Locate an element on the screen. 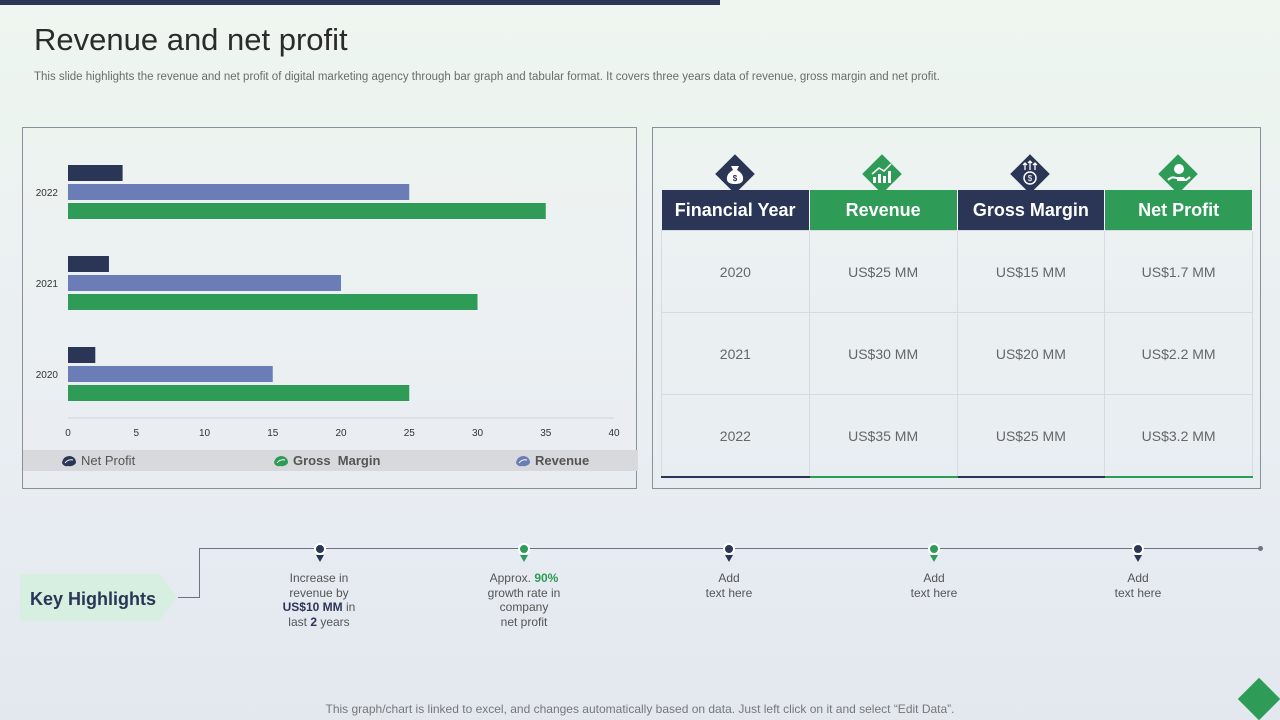  legend-item-net-profit: Net Profit is located at coordinates (98, 460).